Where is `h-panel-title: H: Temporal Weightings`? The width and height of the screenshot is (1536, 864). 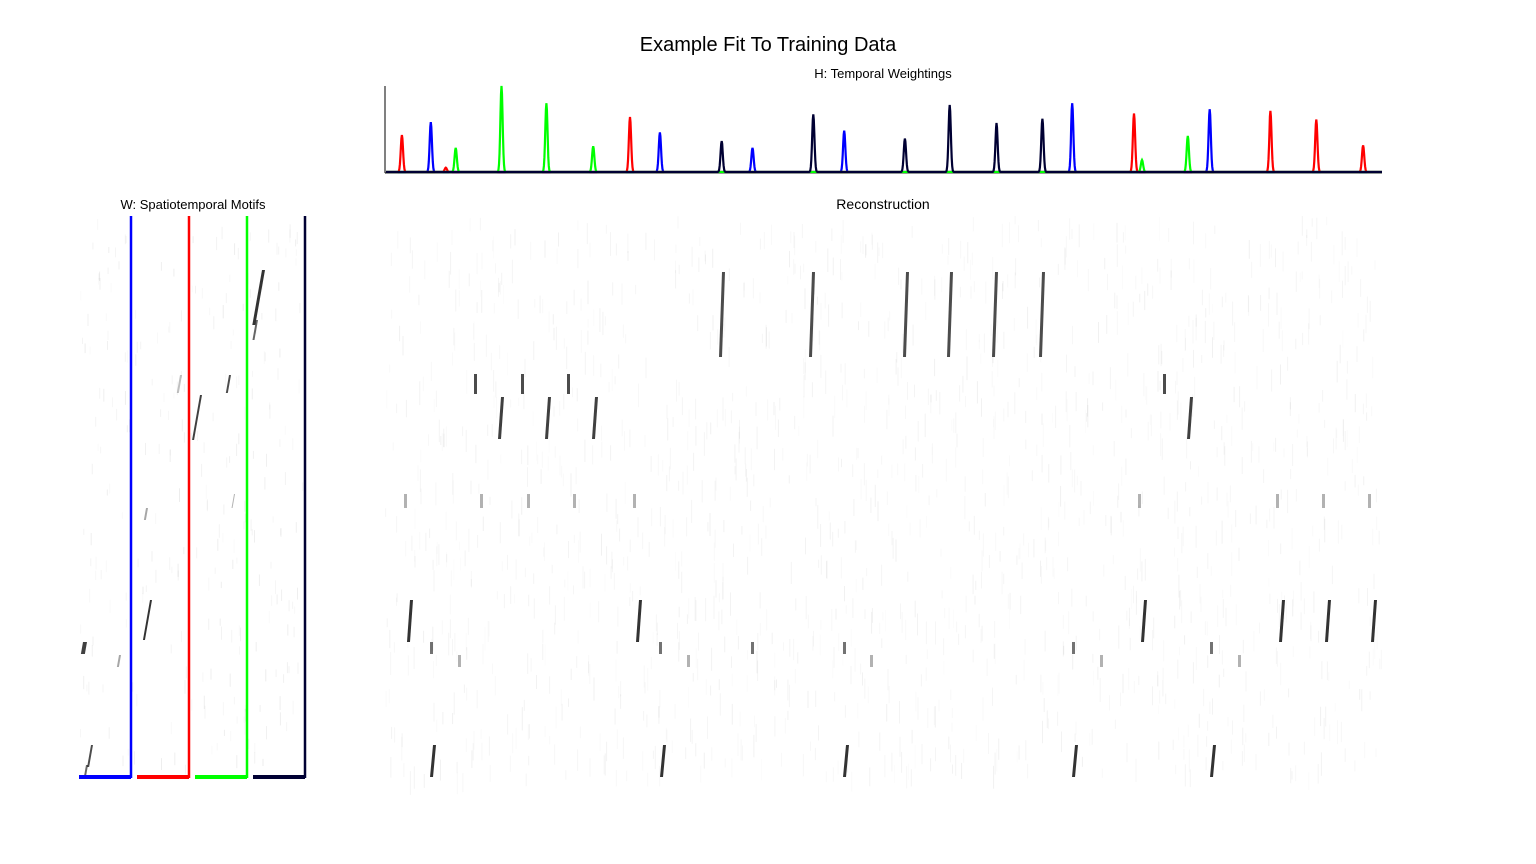
h-panel-title: H: Temporal Weightings is located at coordinates (883, 73).